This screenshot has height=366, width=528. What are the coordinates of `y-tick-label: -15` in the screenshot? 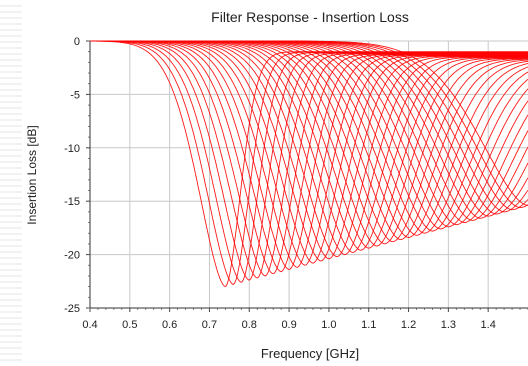 It's located at (72, 202).